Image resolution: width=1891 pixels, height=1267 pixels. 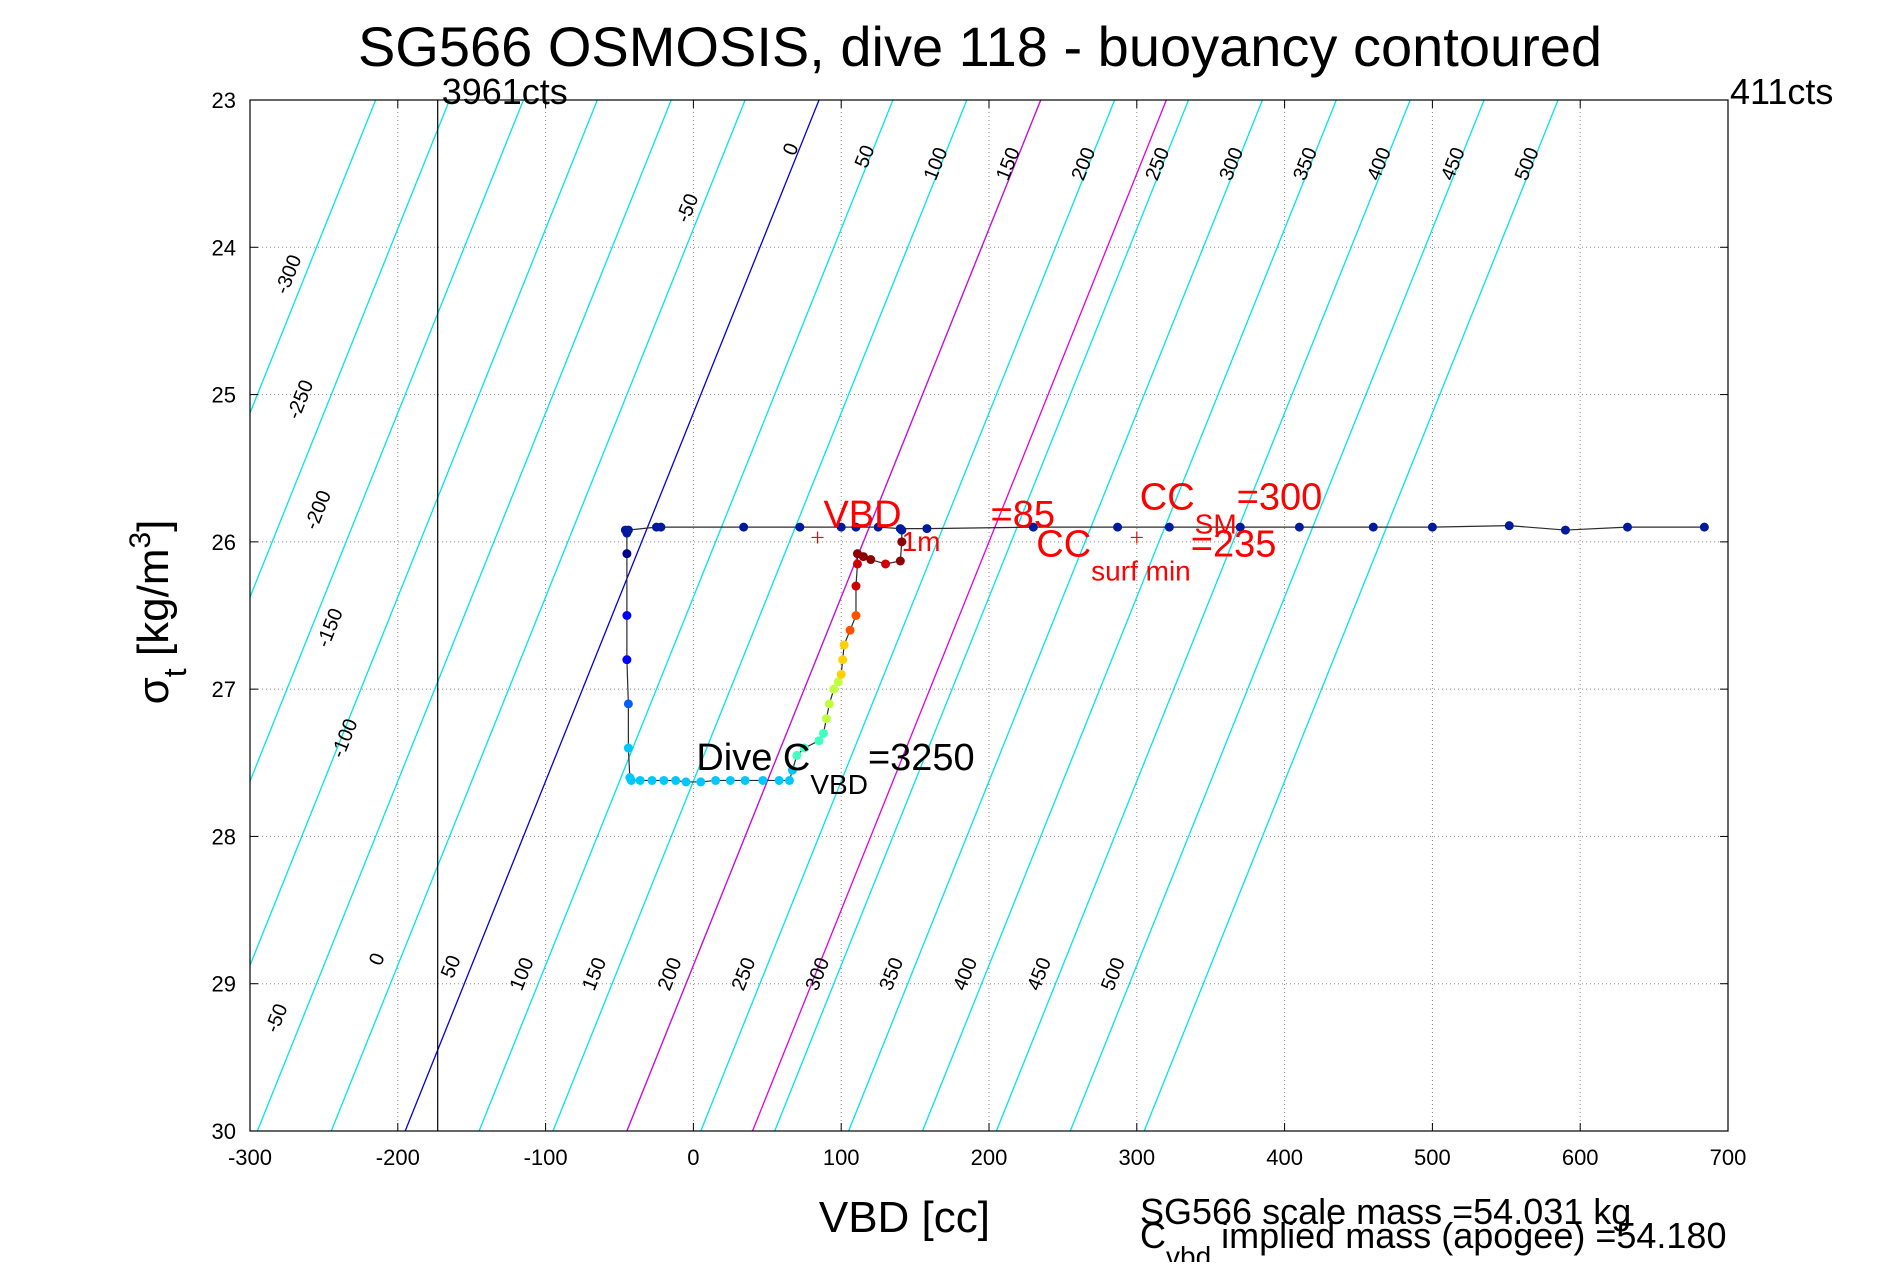 I want to click on count-label: 3961cts, so click(x=505, y=91).